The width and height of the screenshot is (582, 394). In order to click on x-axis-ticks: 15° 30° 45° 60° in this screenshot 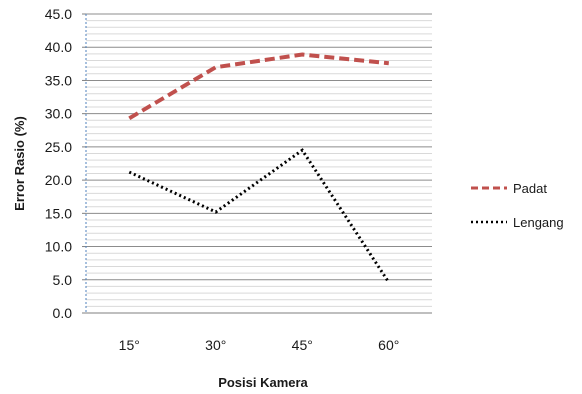, I will do `click(259, 345)`.